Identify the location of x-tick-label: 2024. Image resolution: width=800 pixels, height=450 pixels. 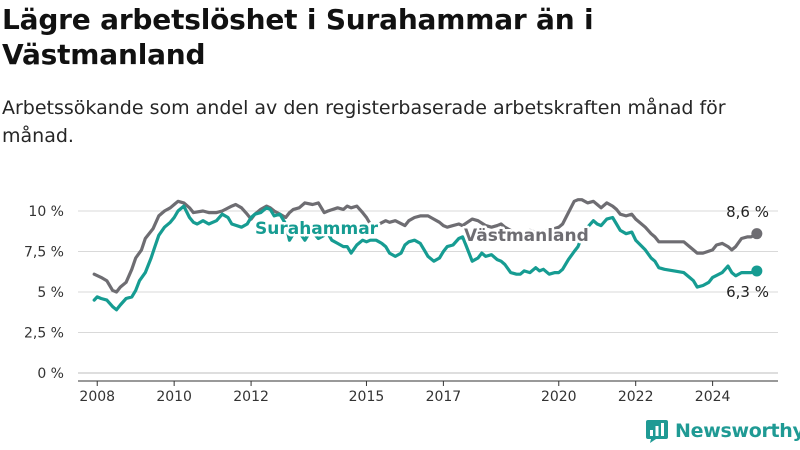
(713, 397).